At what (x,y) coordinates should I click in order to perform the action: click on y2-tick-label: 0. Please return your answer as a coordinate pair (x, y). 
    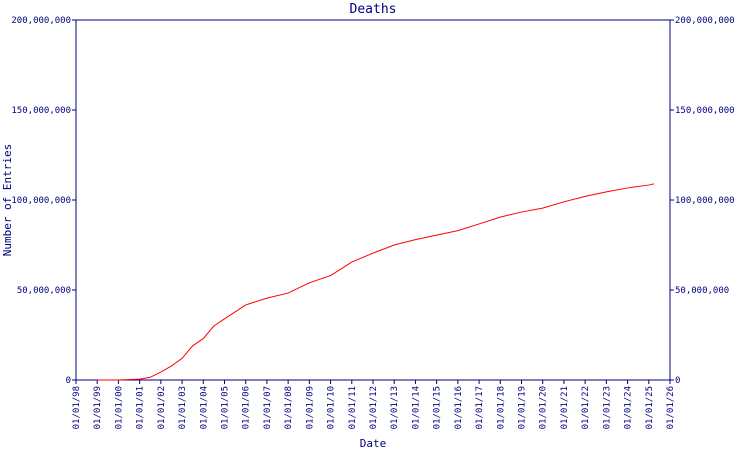
    Looking at the image, I should click on (677, 381).